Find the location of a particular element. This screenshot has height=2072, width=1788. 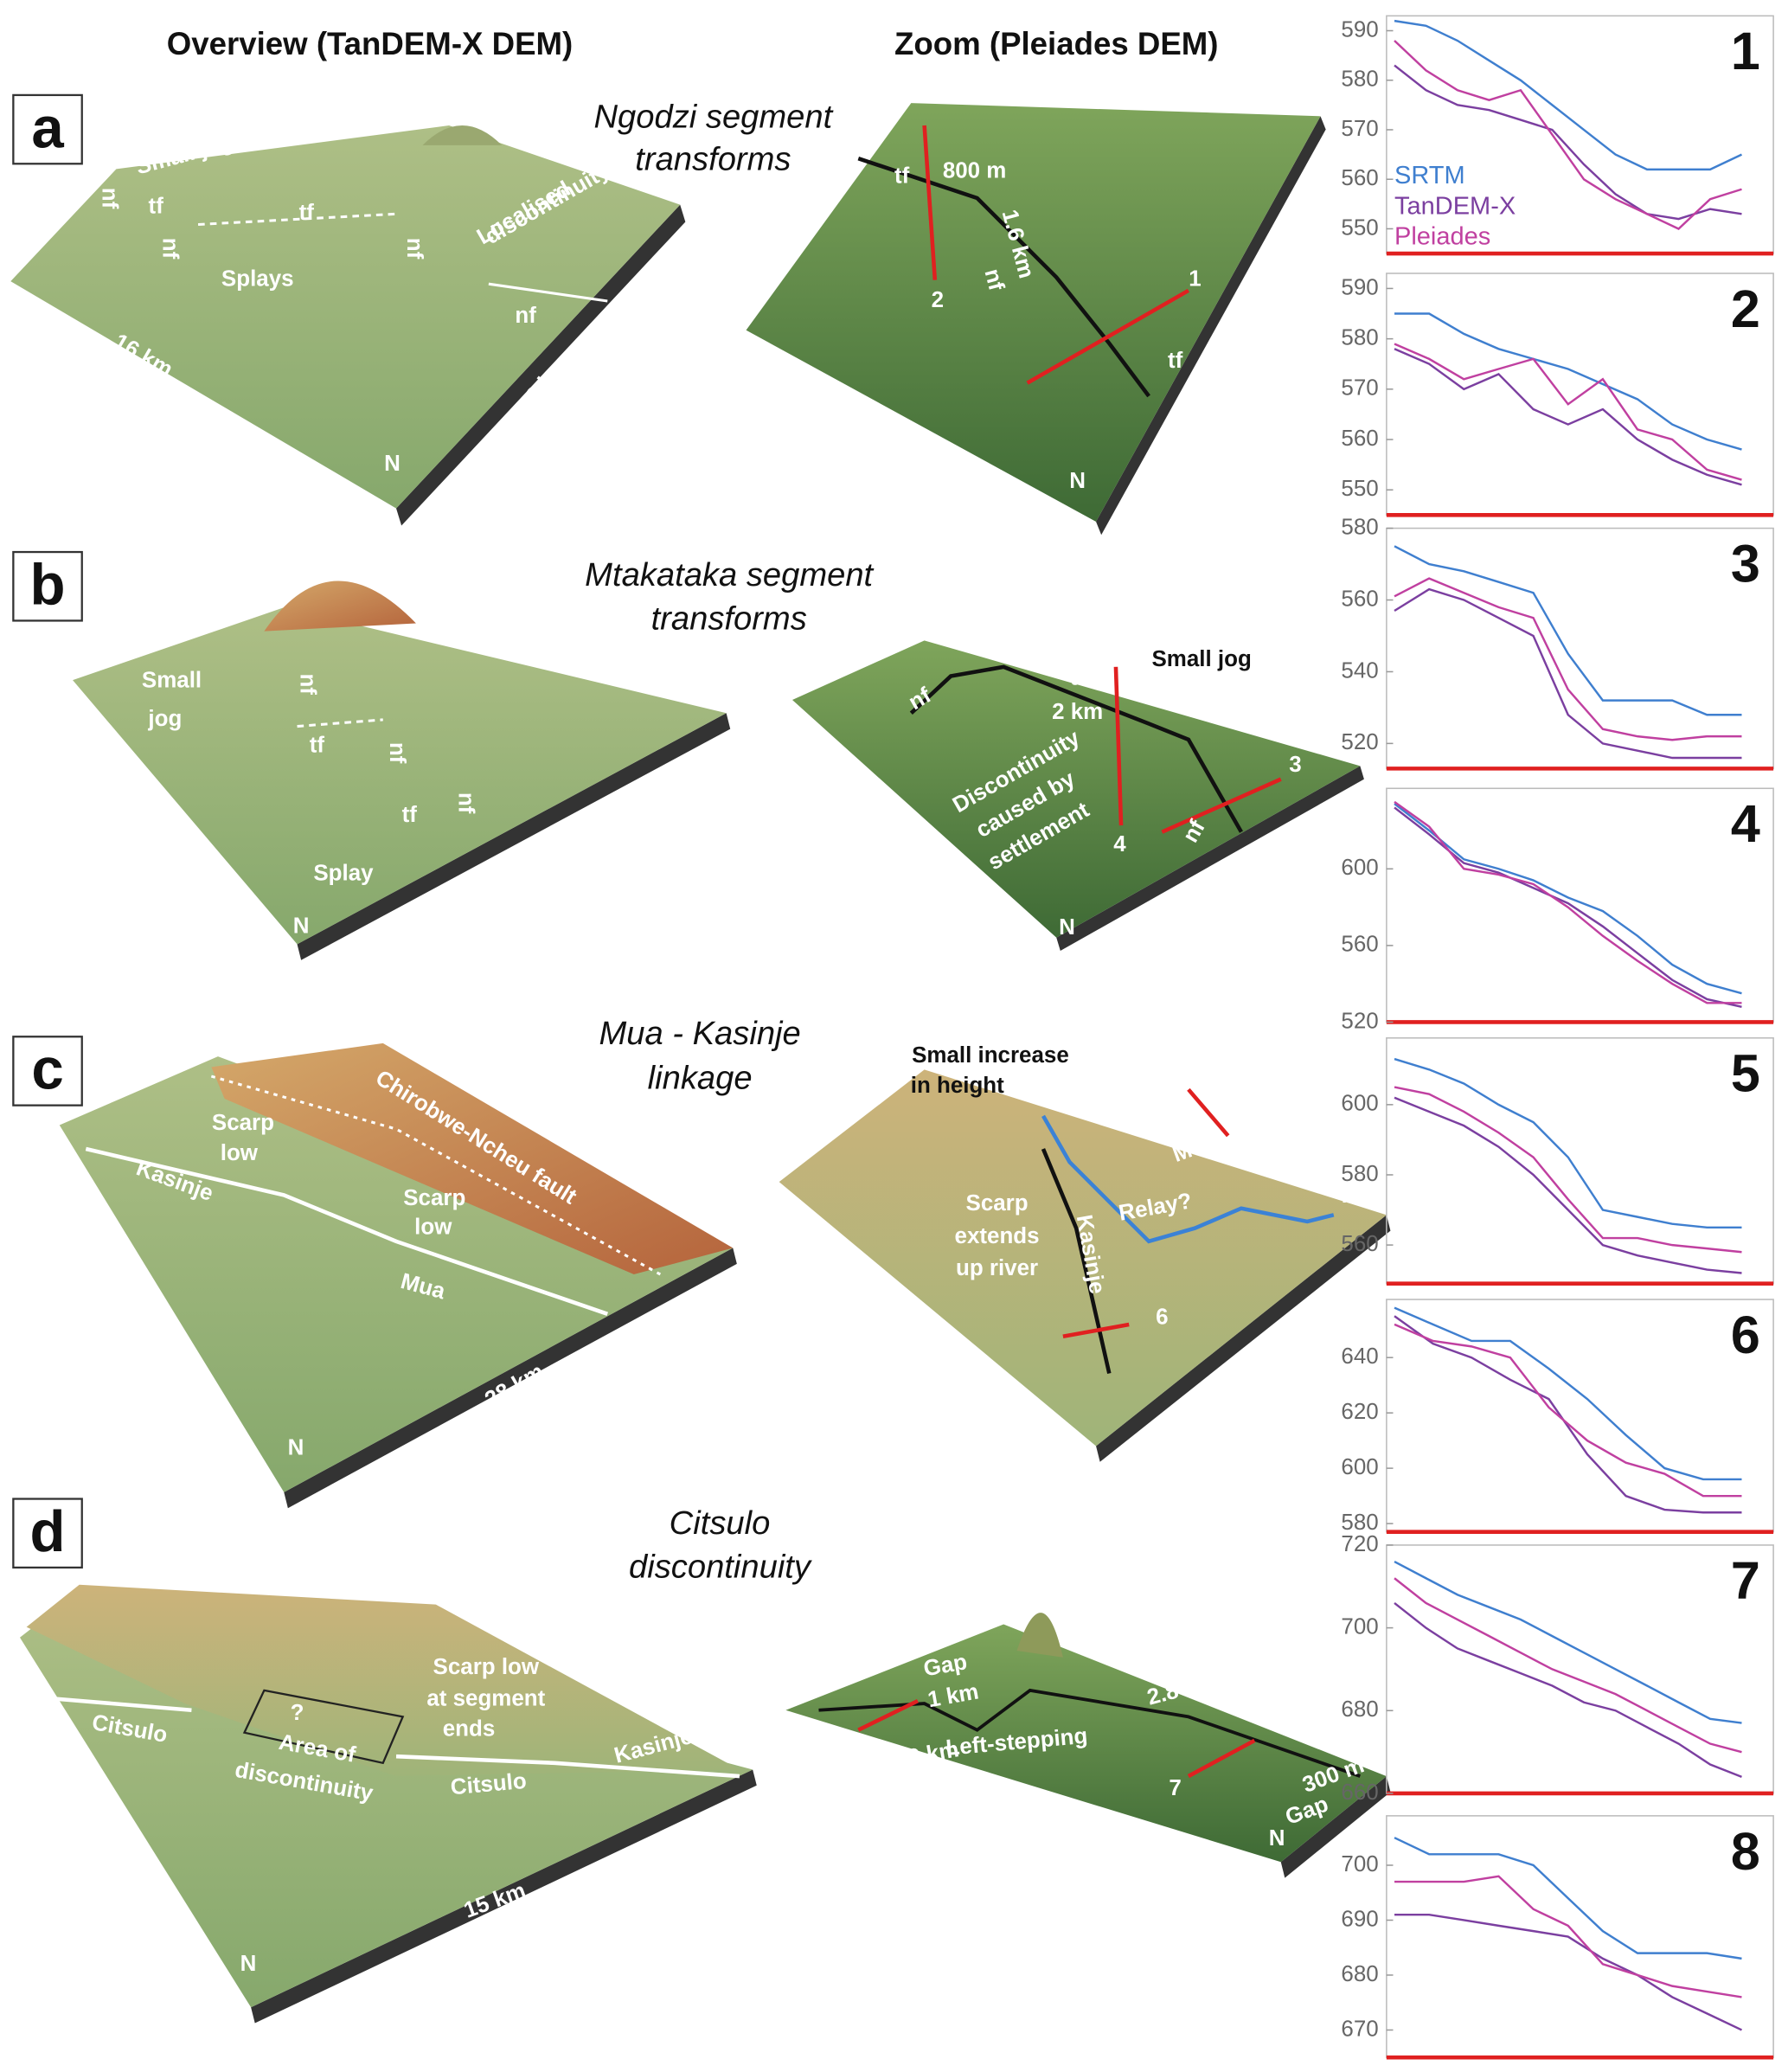

legend-entry: TanDEM-X is located at coordinates (1455, 206).